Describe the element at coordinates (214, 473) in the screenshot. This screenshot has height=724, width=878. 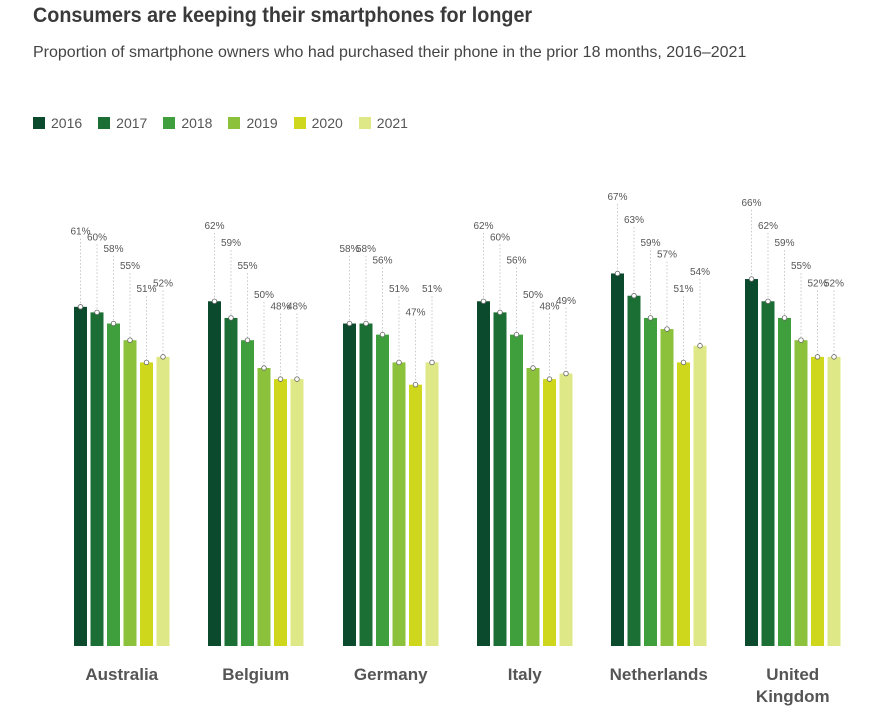
I see `bar-belgium-2016` at that location.